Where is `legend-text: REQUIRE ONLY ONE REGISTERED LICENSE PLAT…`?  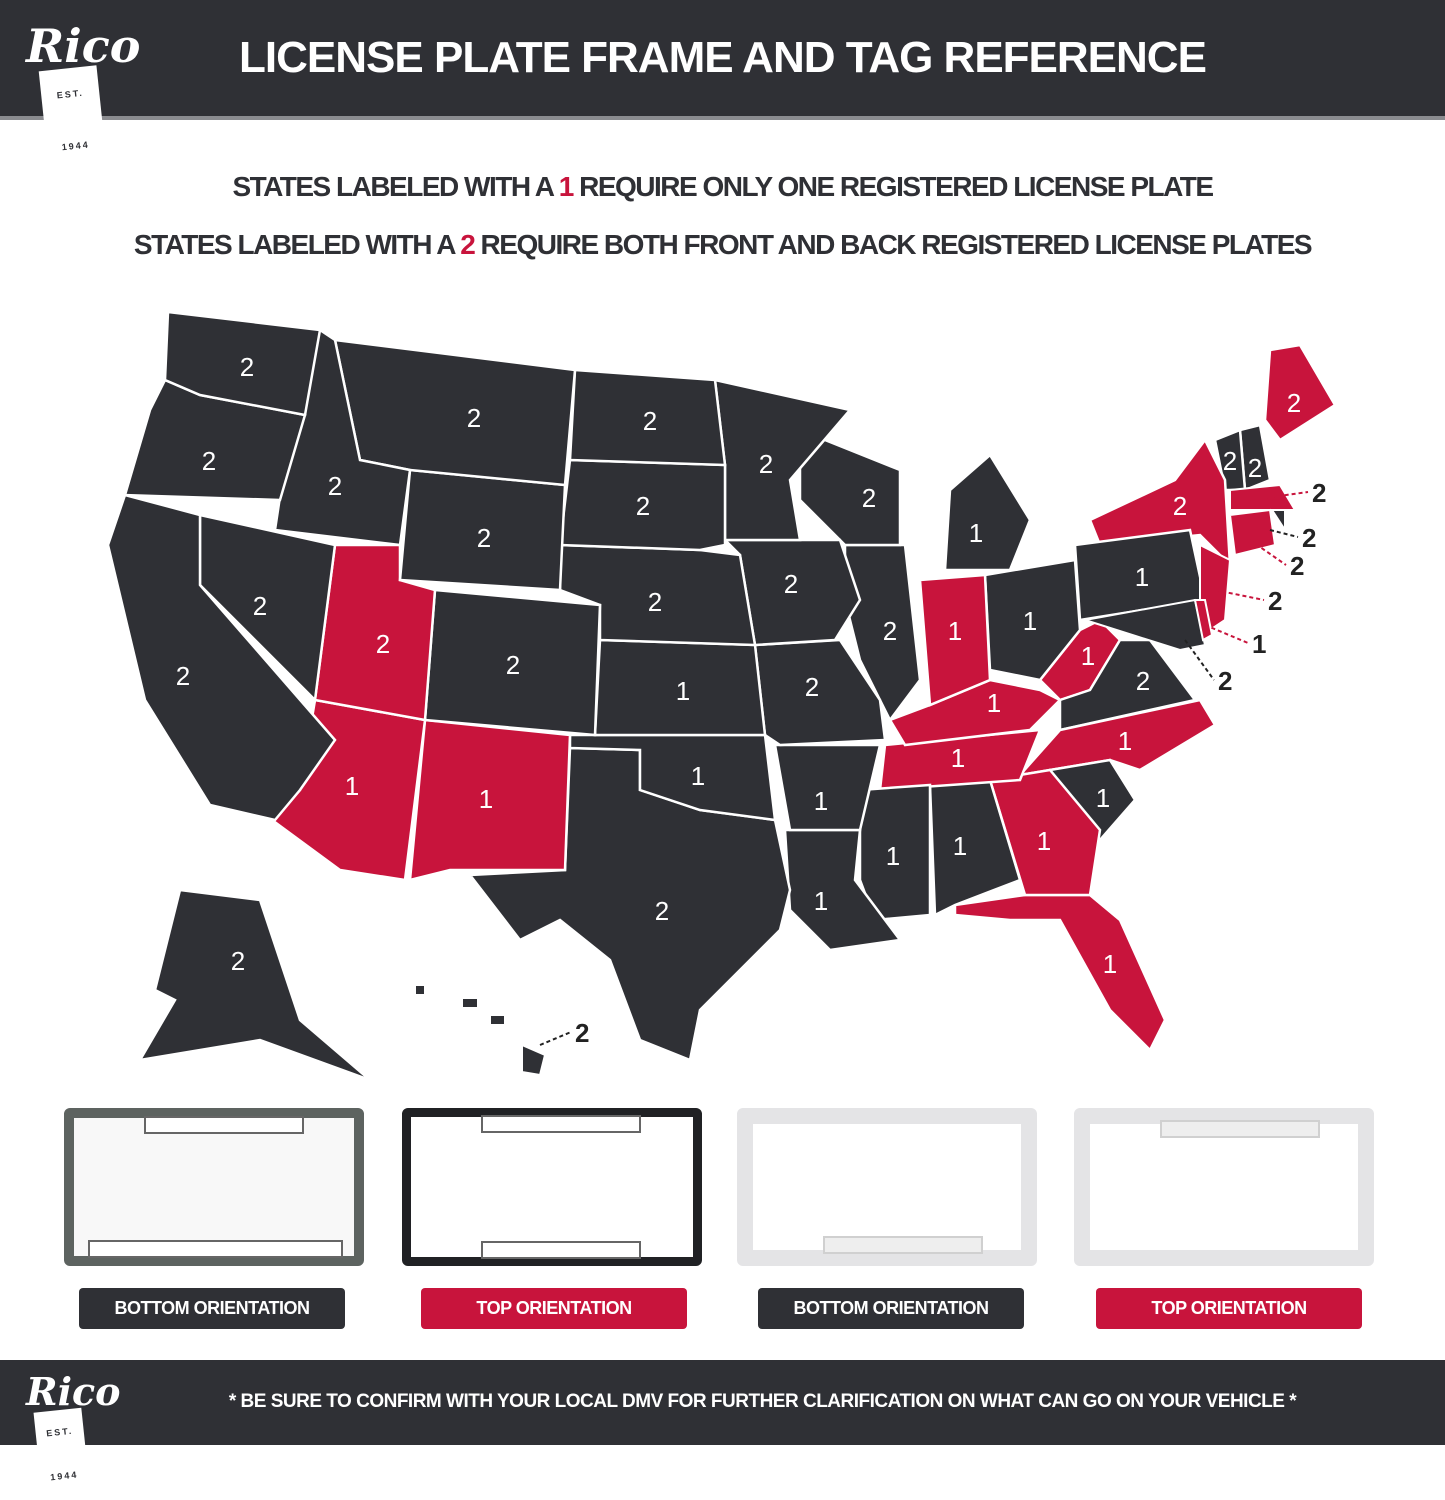
legend-text: REQUIRE ONLY ONE REGISTERED LICENSE PLAT… is located at coordinates (893, 186).